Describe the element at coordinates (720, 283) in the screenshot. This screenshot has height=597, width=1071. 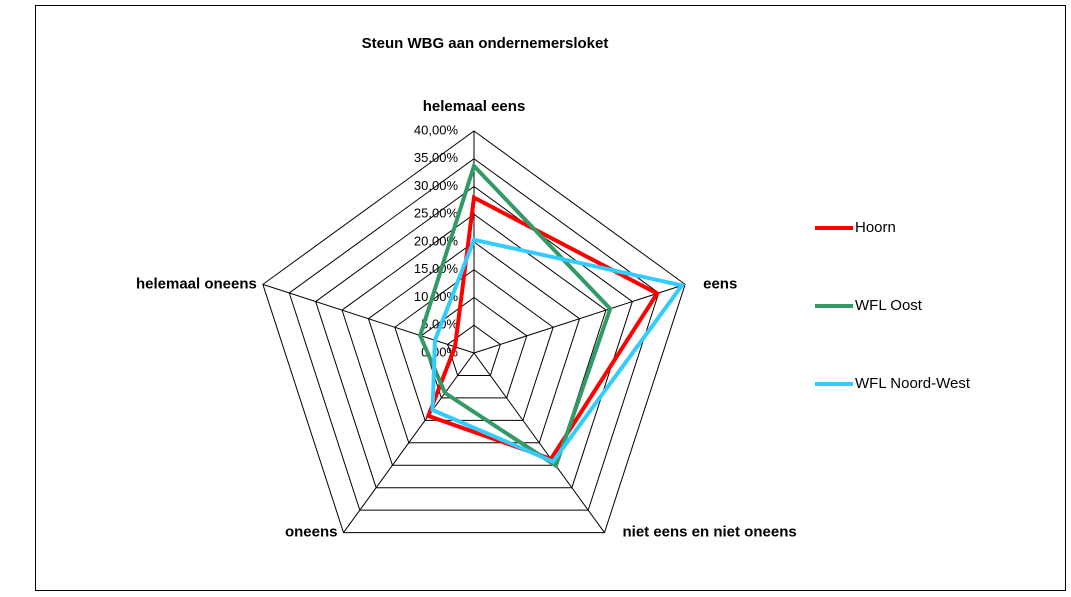
I see `category-label: eens` at that location.